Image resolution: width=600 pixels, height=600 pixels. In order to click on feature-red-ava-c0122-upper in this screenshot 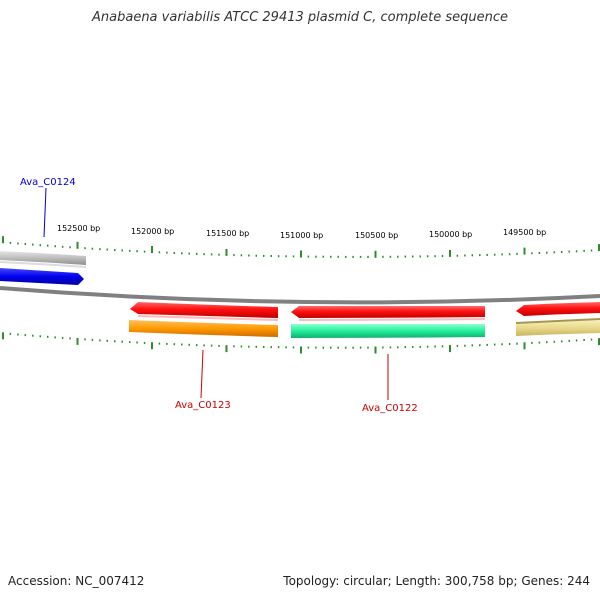, I will do `click(388, 313)`.